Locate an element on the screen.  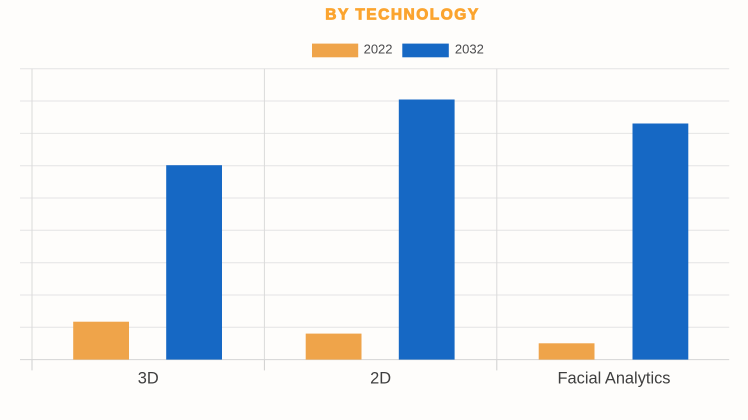
svg-text: BY TECHNOLOGY is located at coordinates (402, 14).